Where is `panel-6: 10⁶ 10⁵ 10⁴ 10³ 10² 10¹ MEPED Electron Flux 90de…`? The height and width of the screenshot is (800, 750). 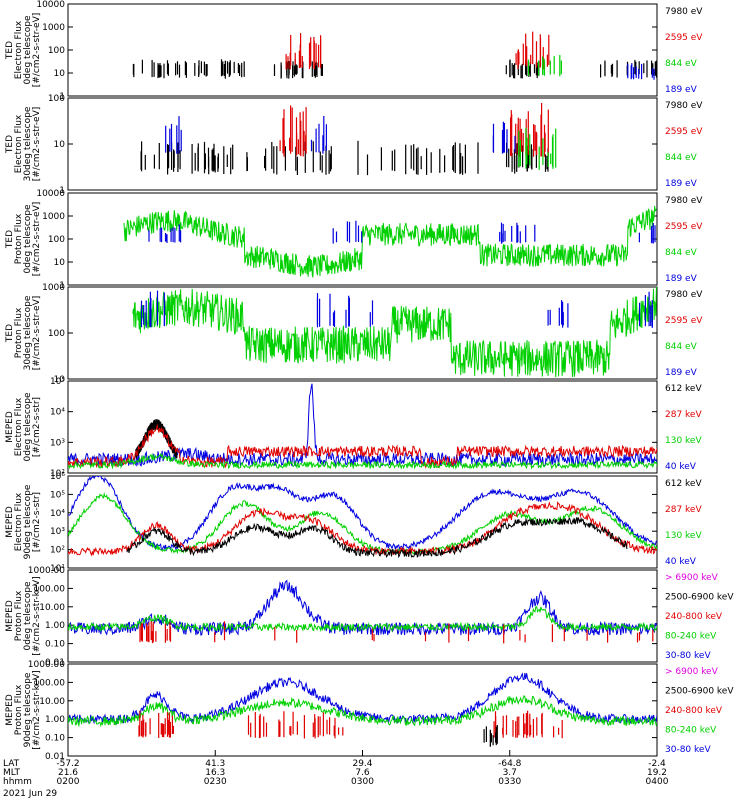
panel-6: 10⁶ 10⁵ 10⁴ 10³ 10² 10¹ MEPED Electron Flux 90de… is located at coordinates (353, 523).